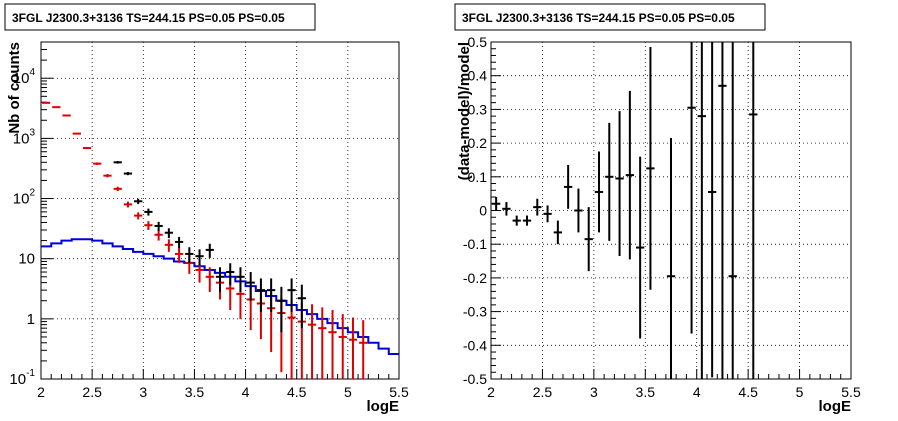 This screenshot has width=898, height=421. I want to click on y-tick-label: 0.3, so click(478, 109).